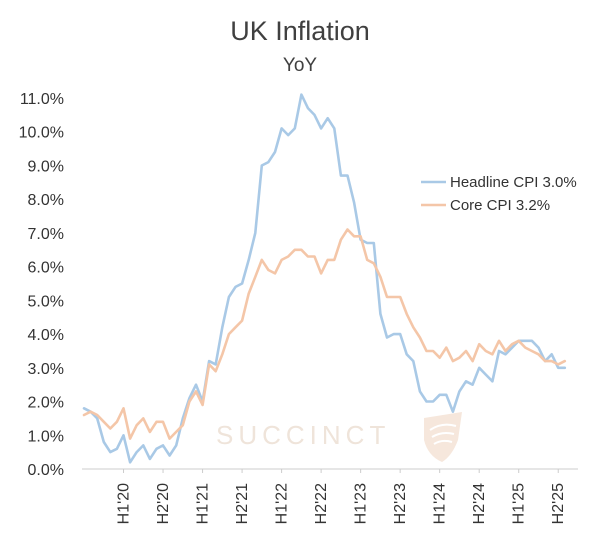  I want to click on watermark: SUCCINCT, so click(341, 432).